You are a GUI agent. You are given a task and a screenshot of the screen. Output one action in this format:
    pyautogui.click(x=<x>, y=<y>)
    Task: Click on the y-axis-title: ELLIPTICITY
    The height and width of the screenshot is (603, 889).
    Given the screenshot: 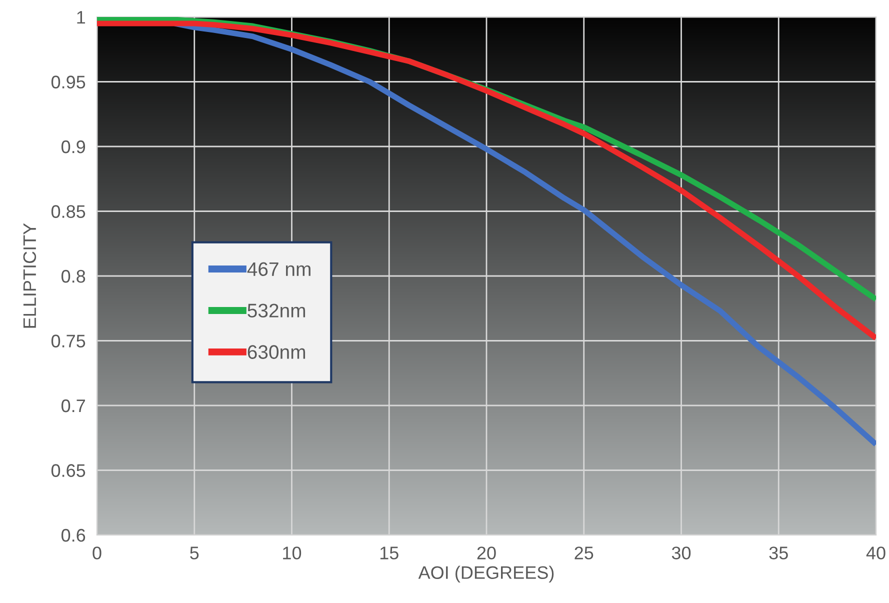 What is the action you would take?
    pyautogui.click(x=29, y=275)
    